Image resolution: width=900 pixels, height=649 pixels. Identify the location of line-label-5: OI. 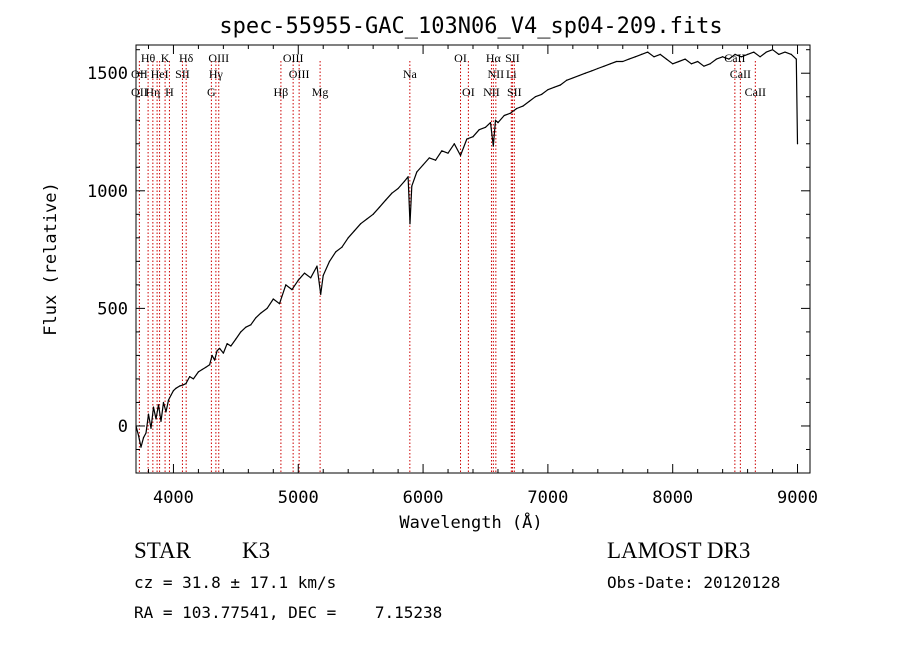
(460, 58).